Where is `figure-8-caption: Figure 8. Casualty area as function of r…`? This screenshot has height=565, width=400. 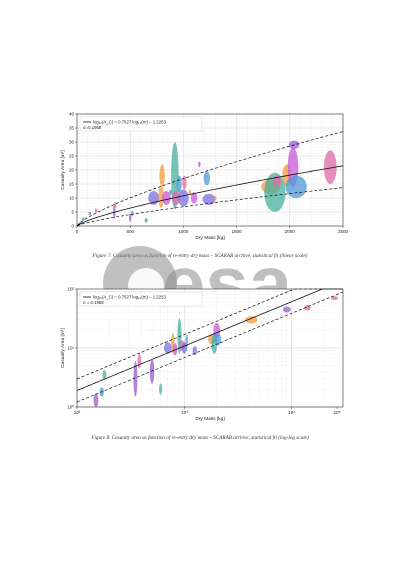
figure-8-caption: Figure 8. Casualty area as function of r… is located at coordinates (200, 438).